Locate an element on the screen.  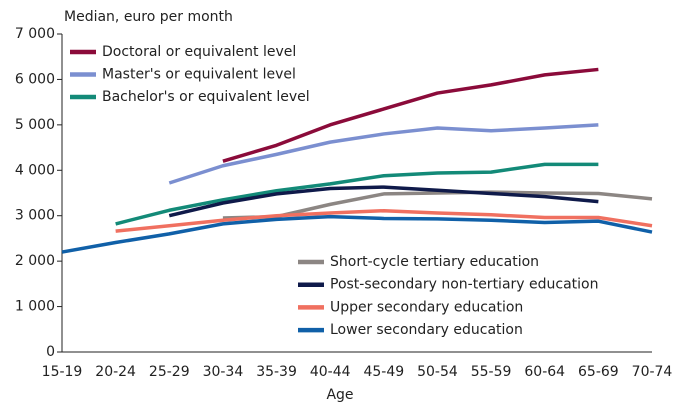
y-tick-label: 0 is located at coordinates (50, 352).